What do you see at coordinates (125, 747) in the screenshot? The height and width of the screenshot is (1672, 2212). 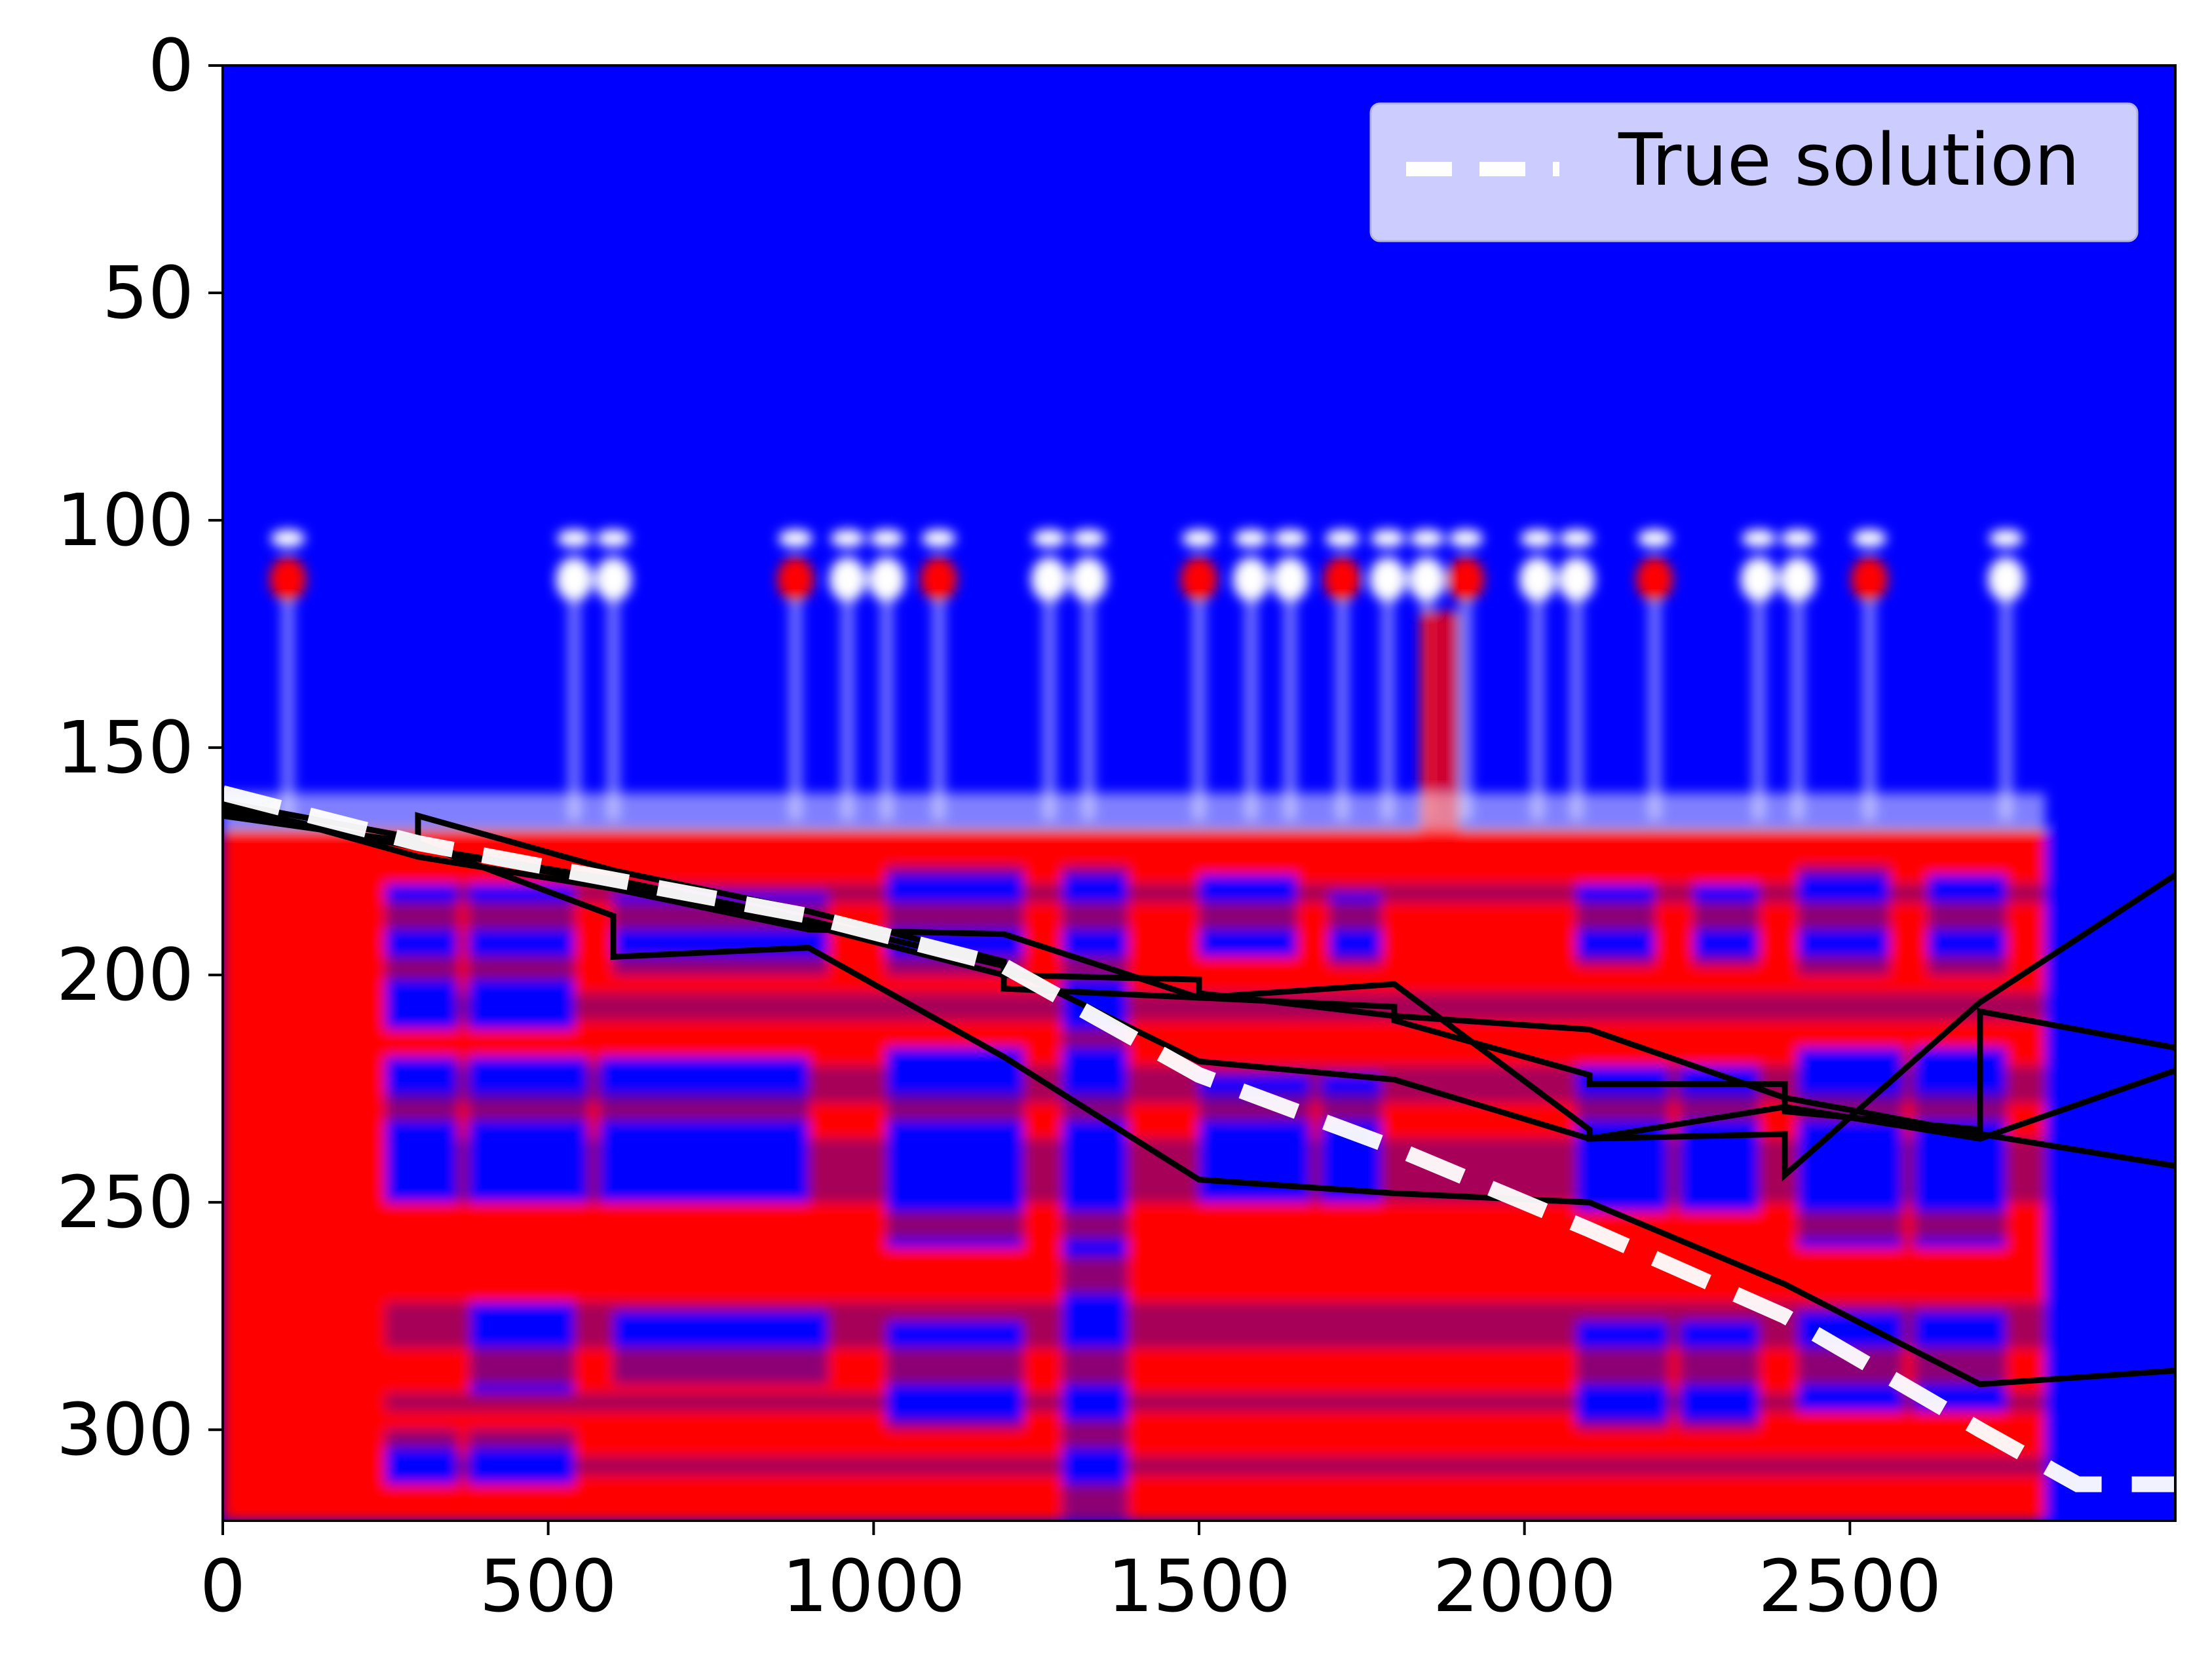 I see `y-tick-label: 150` at bounding box center [125, 747].